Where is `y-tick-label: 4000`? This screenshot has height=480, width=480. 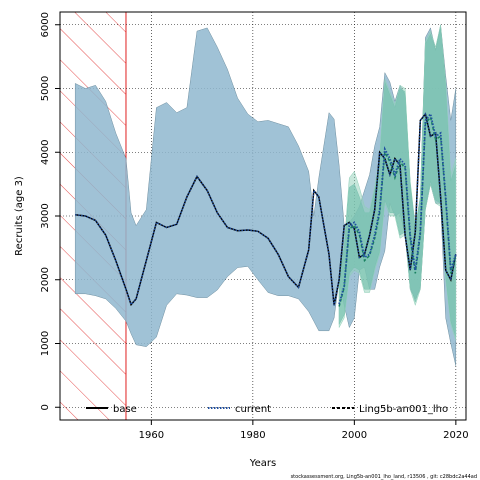
y-tick-label: 4000 is located at coordinates (45, 152).